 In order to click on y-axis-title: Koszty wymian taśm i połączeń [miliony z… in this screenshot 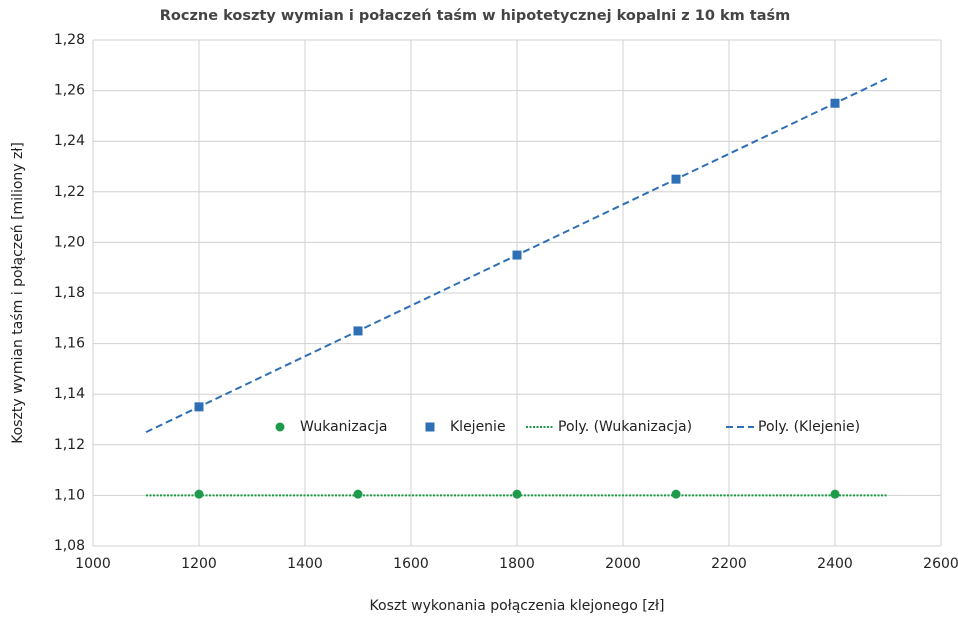, I will do `click(18, 293)`.